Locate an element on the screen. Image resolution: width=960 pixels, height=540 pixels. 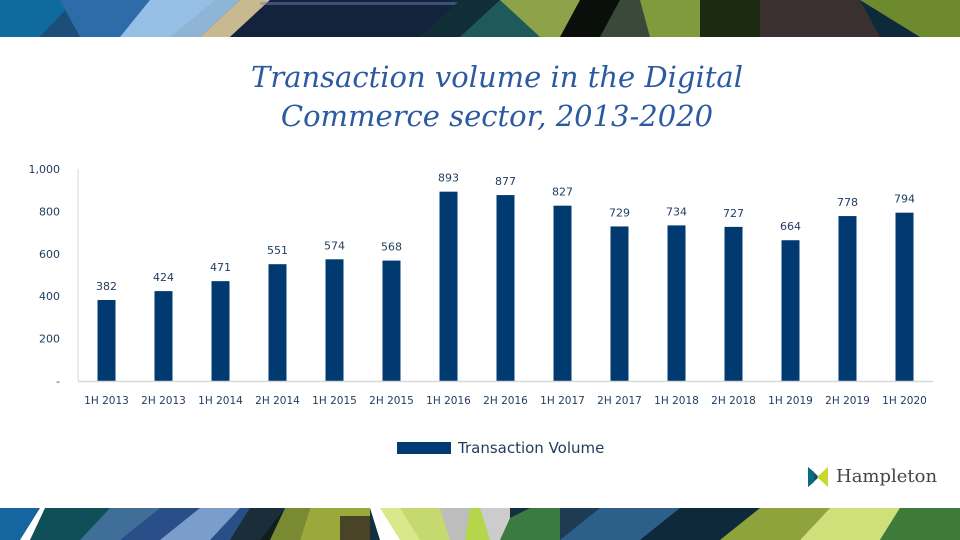
data-label: 794 is located at coordinates (904, 199).